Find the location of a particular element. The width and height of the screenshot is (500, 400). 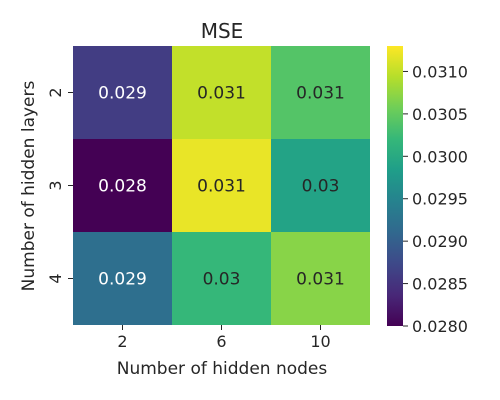

x-axis-ticks: 2 6 10 is located at coordinates (224, 338).